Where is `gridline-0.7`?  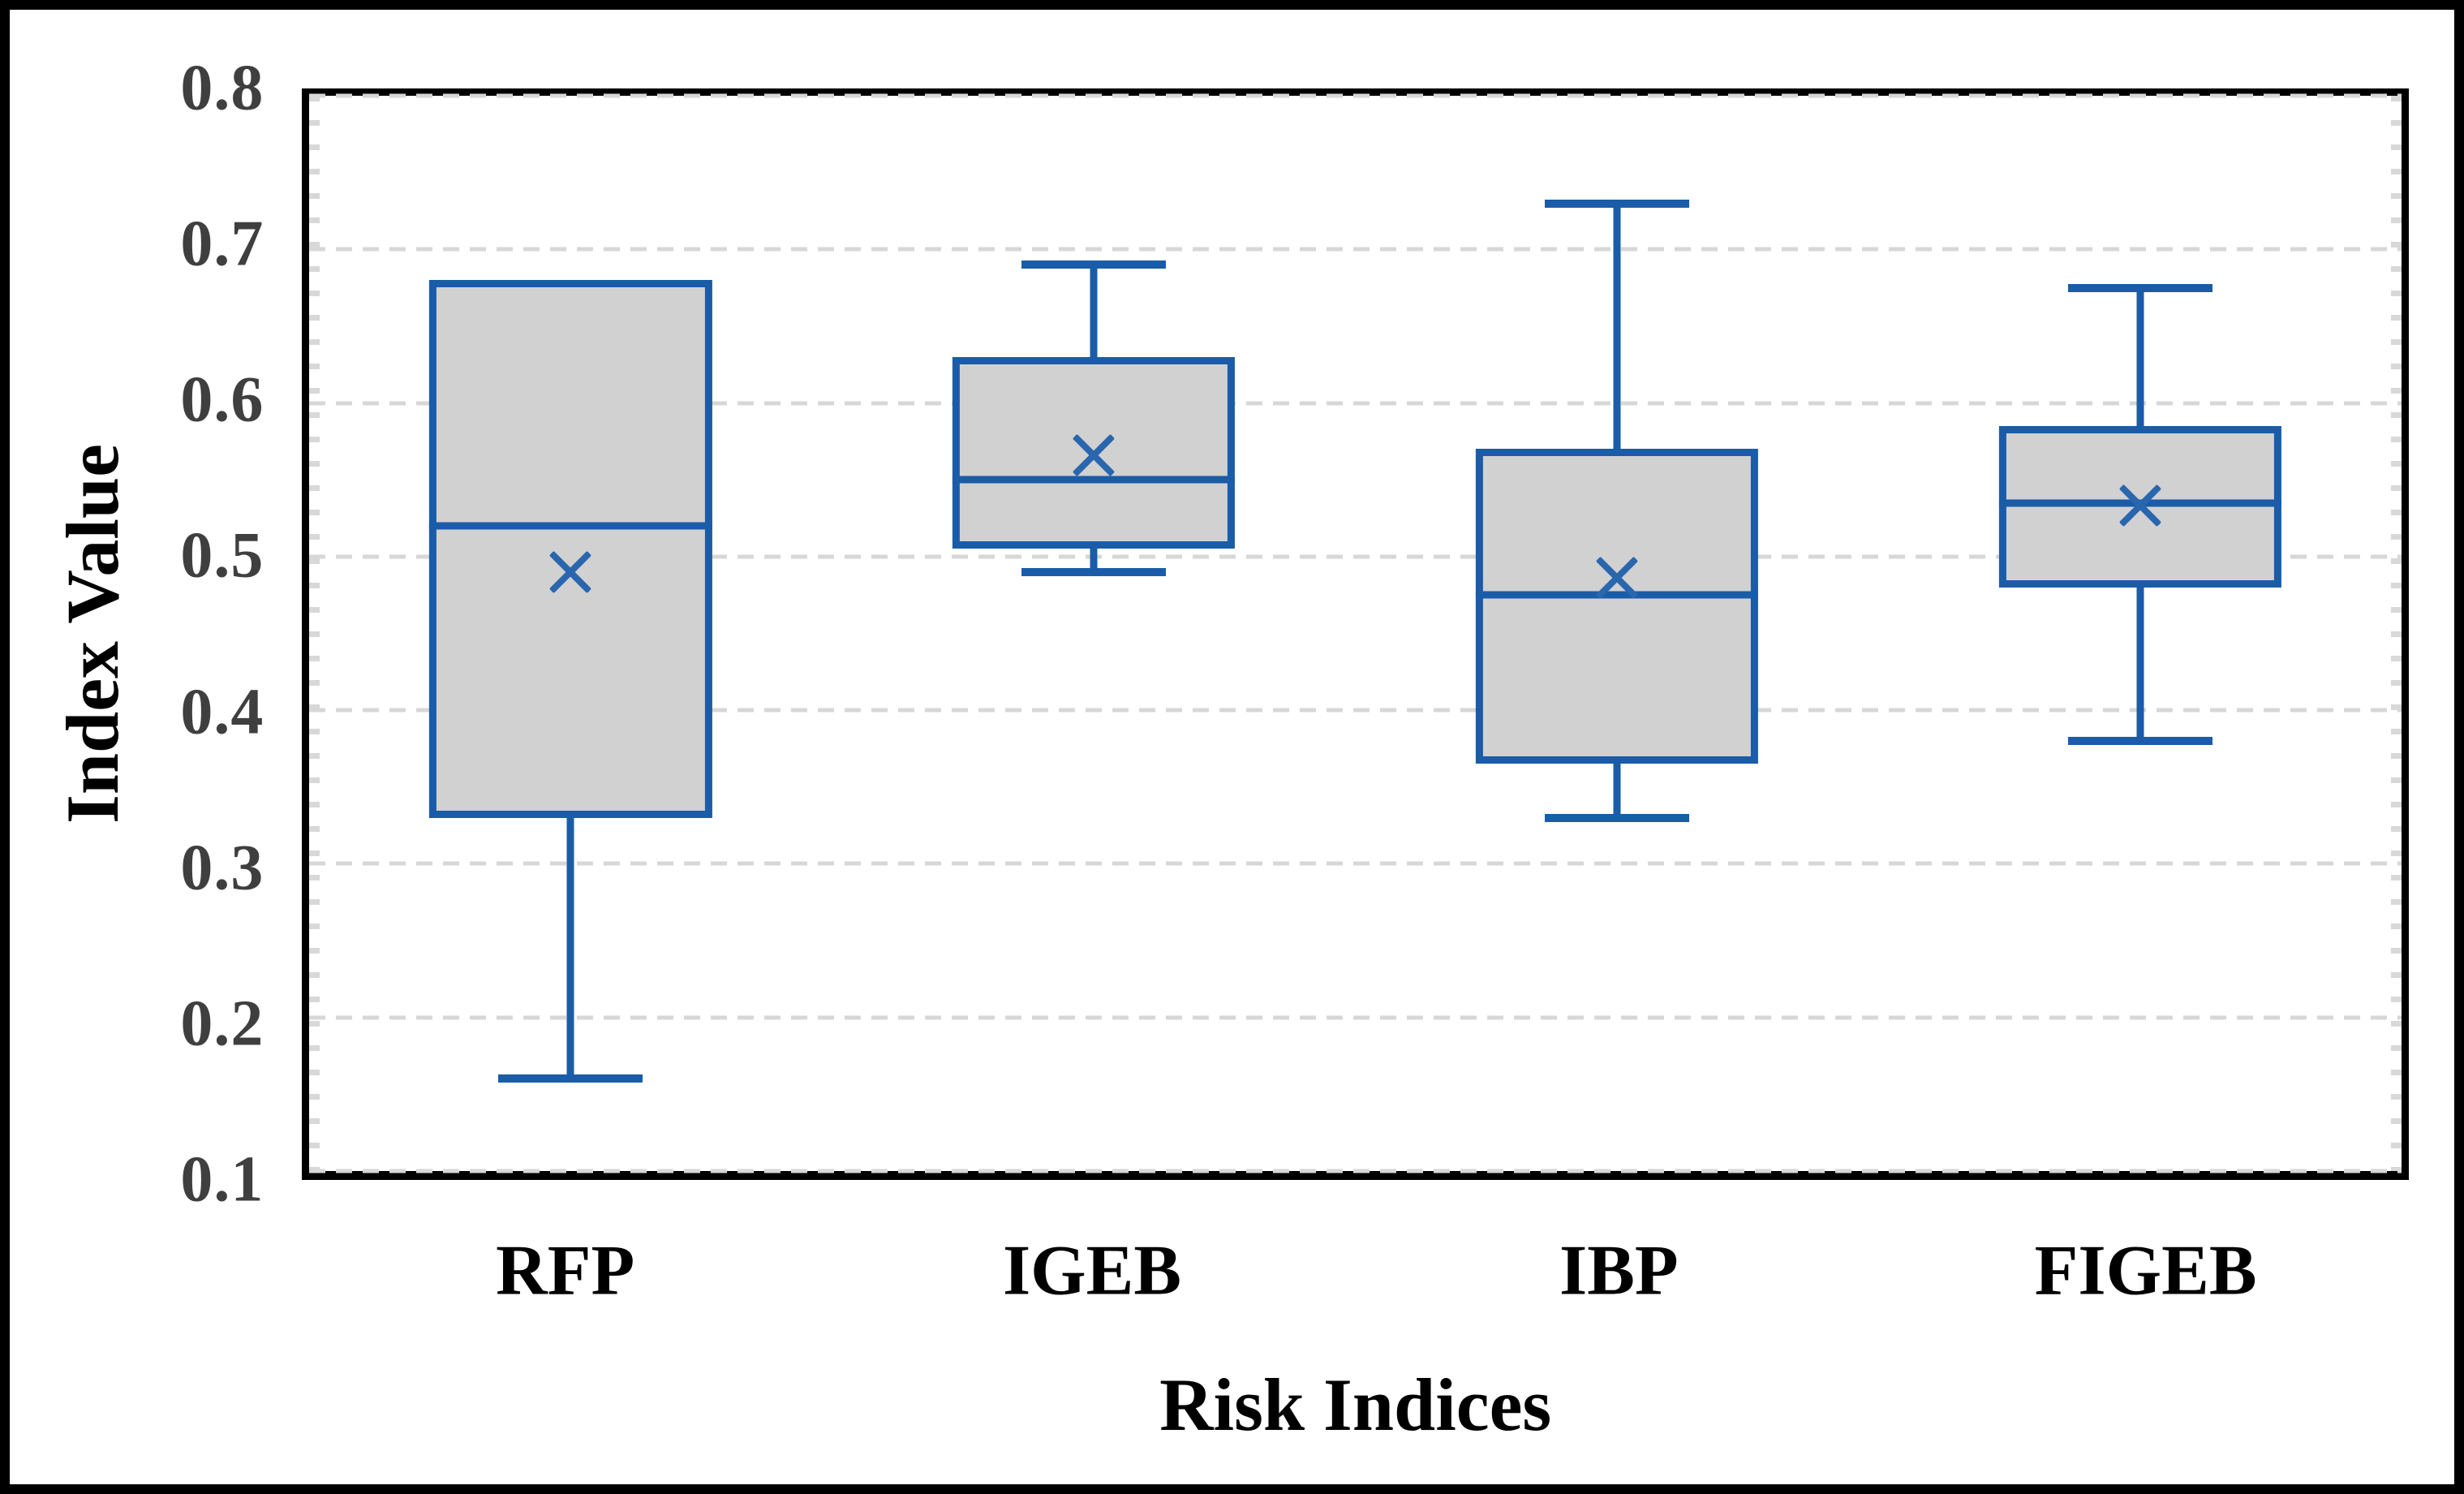
gridline-0.7 is located at coordinates (1355, 249).